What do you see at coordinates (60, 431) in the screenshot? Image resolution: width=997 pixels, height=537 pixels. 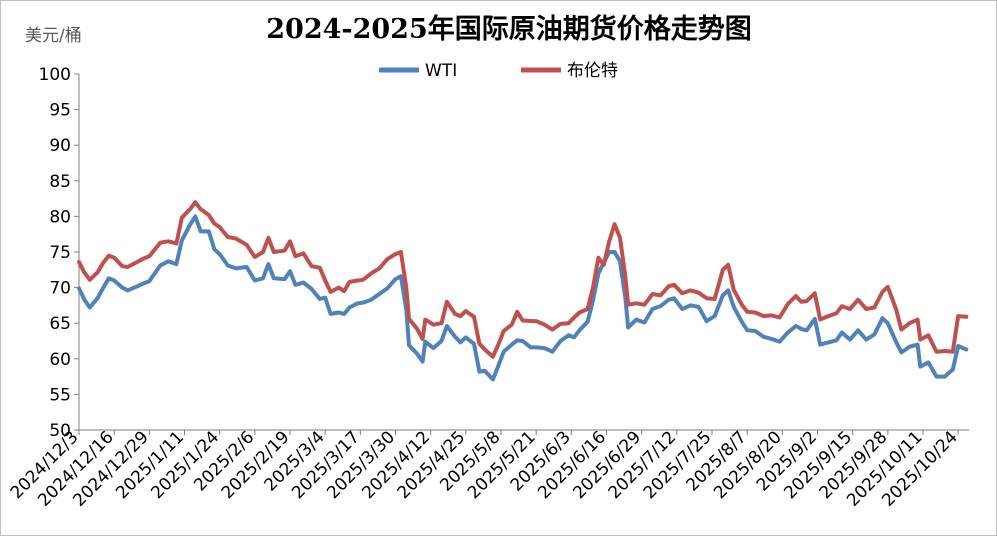 I see `y-tick-label: 50` at bounding box center [60, 431].